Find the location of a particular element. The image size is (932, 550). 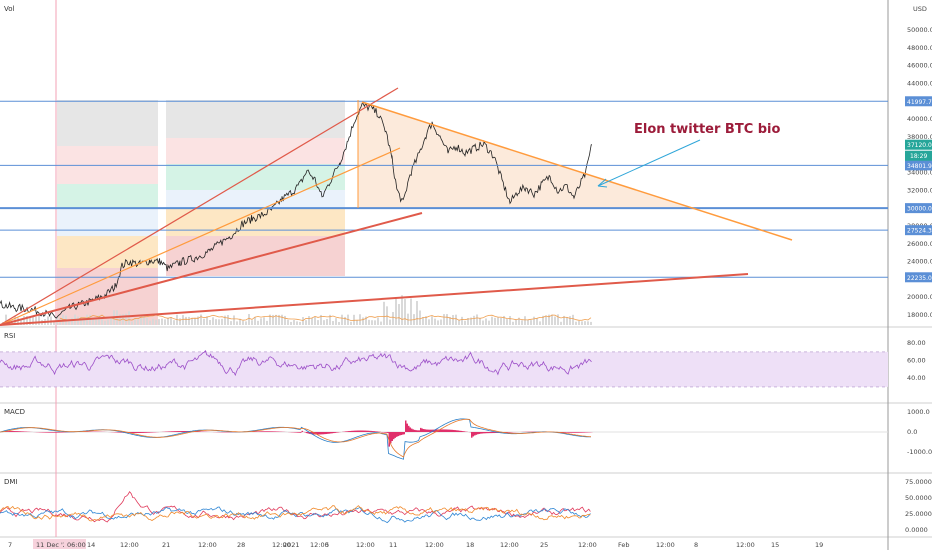

price-tick-label: 38000.0 is located at coordinates (919, 137).